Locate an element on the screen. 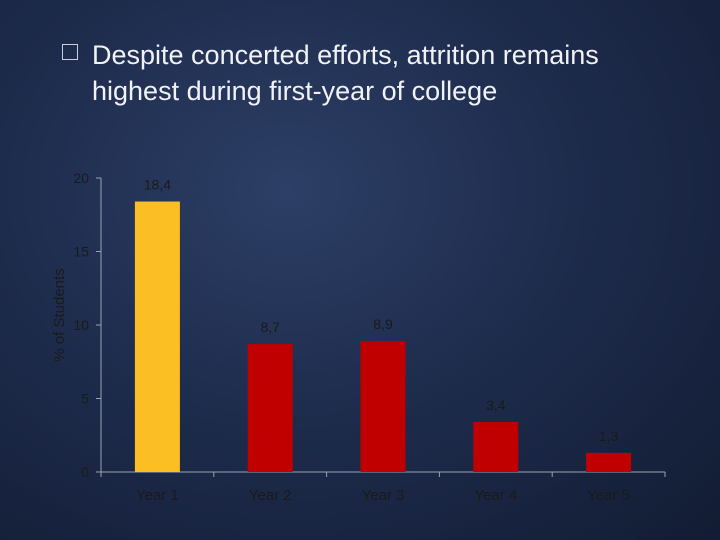  x-category-label: Year 1 is located at coordinates (157, 495).